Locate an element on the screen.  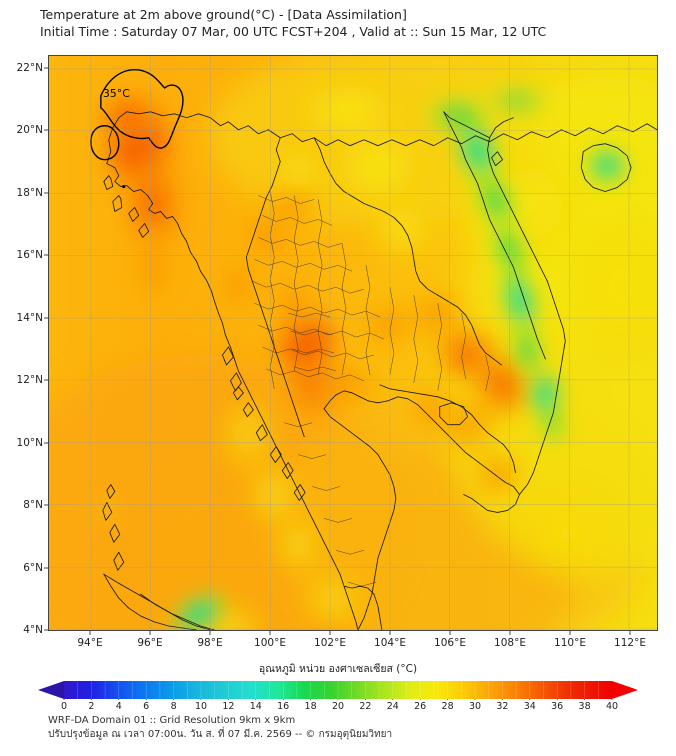
colorbar-title: อุณหภูมิ หน่วย องศาเซลเซียส (°C) is located at coordinates (338, 669).